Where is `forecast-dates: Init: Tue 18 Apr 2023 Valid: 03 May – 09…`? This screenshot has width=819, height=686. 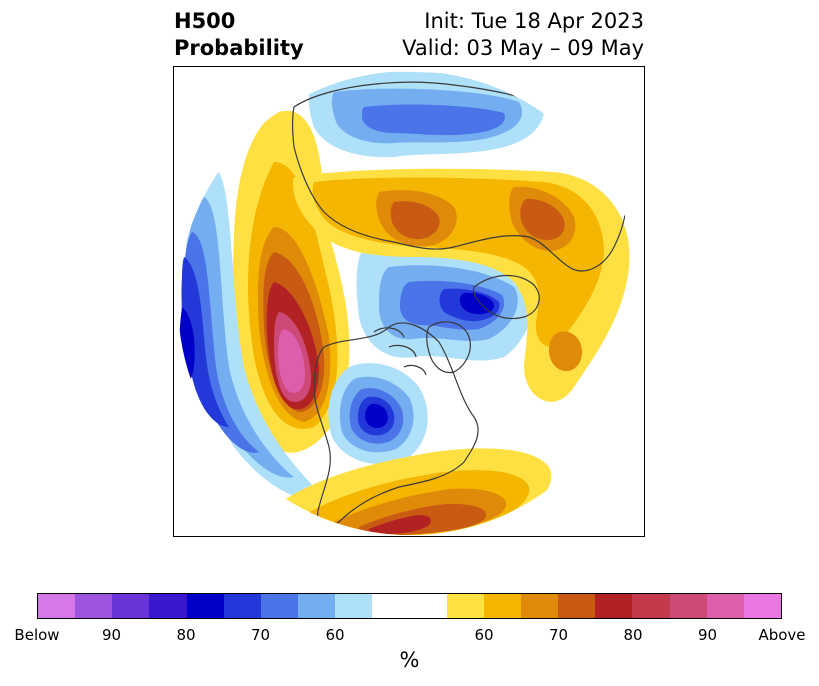 forecast-dates: Init: Tue 18 Apr 2023 Valid: 03 May – 09… is located at coordinates (523, 35).